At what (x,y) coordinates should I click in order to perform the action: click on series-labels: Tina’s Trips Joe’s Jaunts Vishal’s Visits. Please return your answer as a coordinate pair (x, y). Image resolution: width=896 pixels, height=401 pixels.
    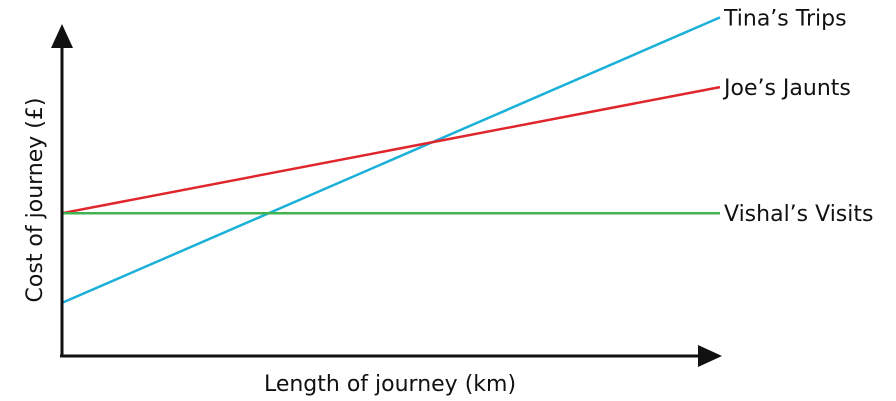
    Looking at the image, I should click on (797, 116).